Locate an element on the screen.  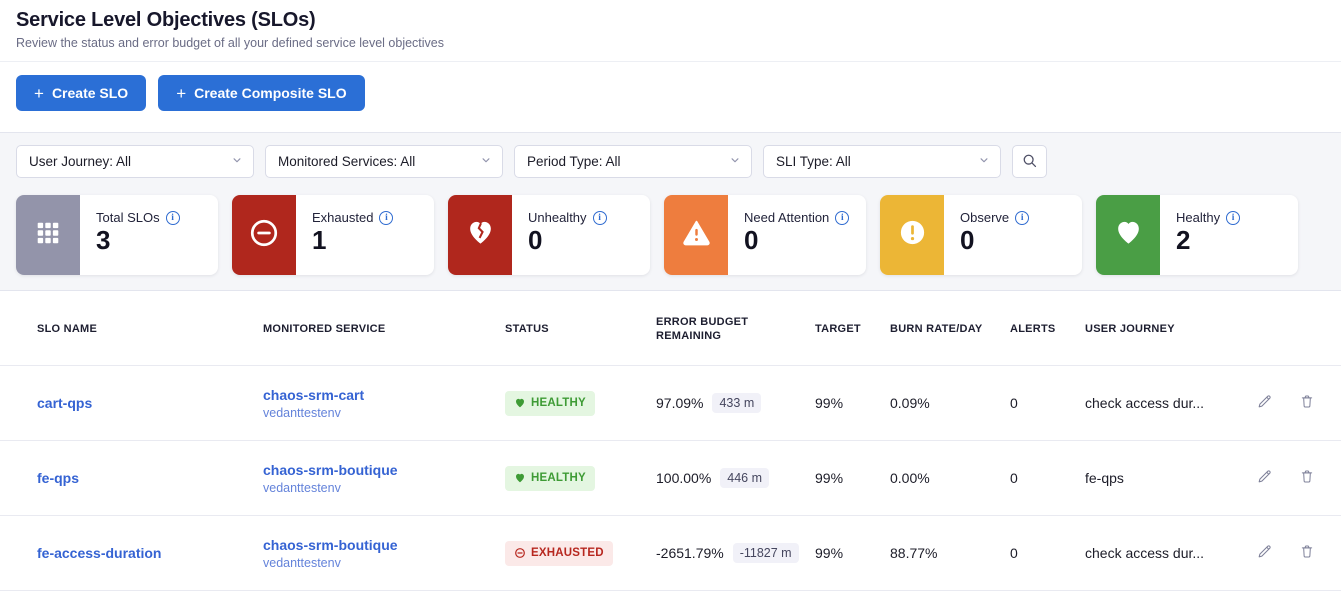
summary-card: Healthy 2 is located at coordinates (1197, 235).